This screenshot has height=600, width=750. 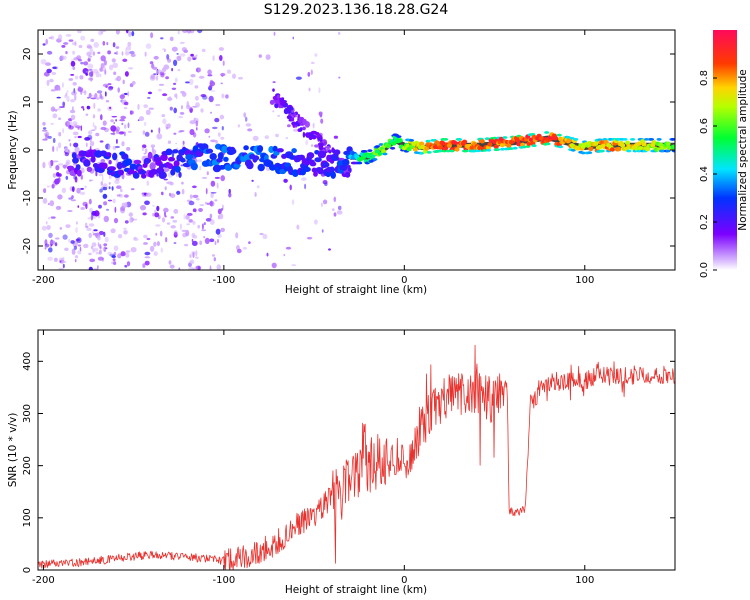 I want to click on snr-x-tick-label: -200, so click(x=43, y=580).